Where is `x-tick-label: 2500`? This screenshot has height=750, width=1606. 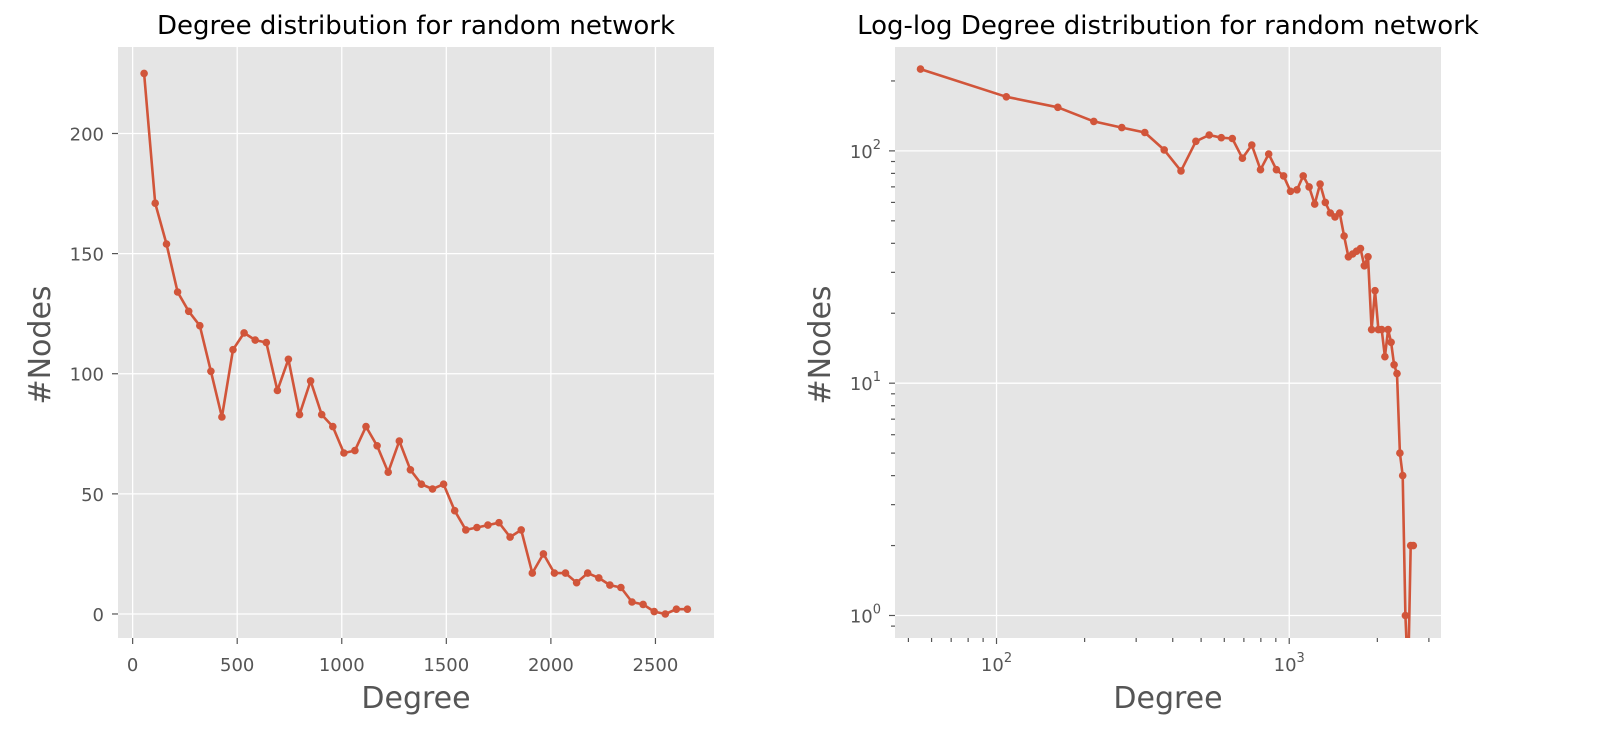
x-tick-label: 2500 is located at coordinates (656, 665).